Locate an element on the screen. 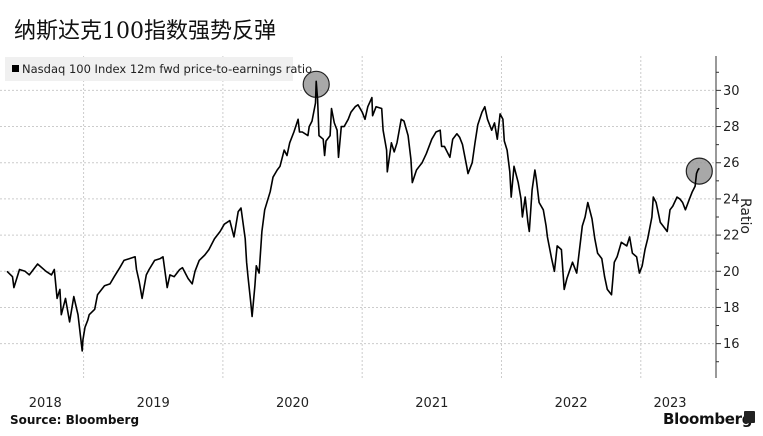  y-tick-label: 18 is located at coordinates (731, 308).